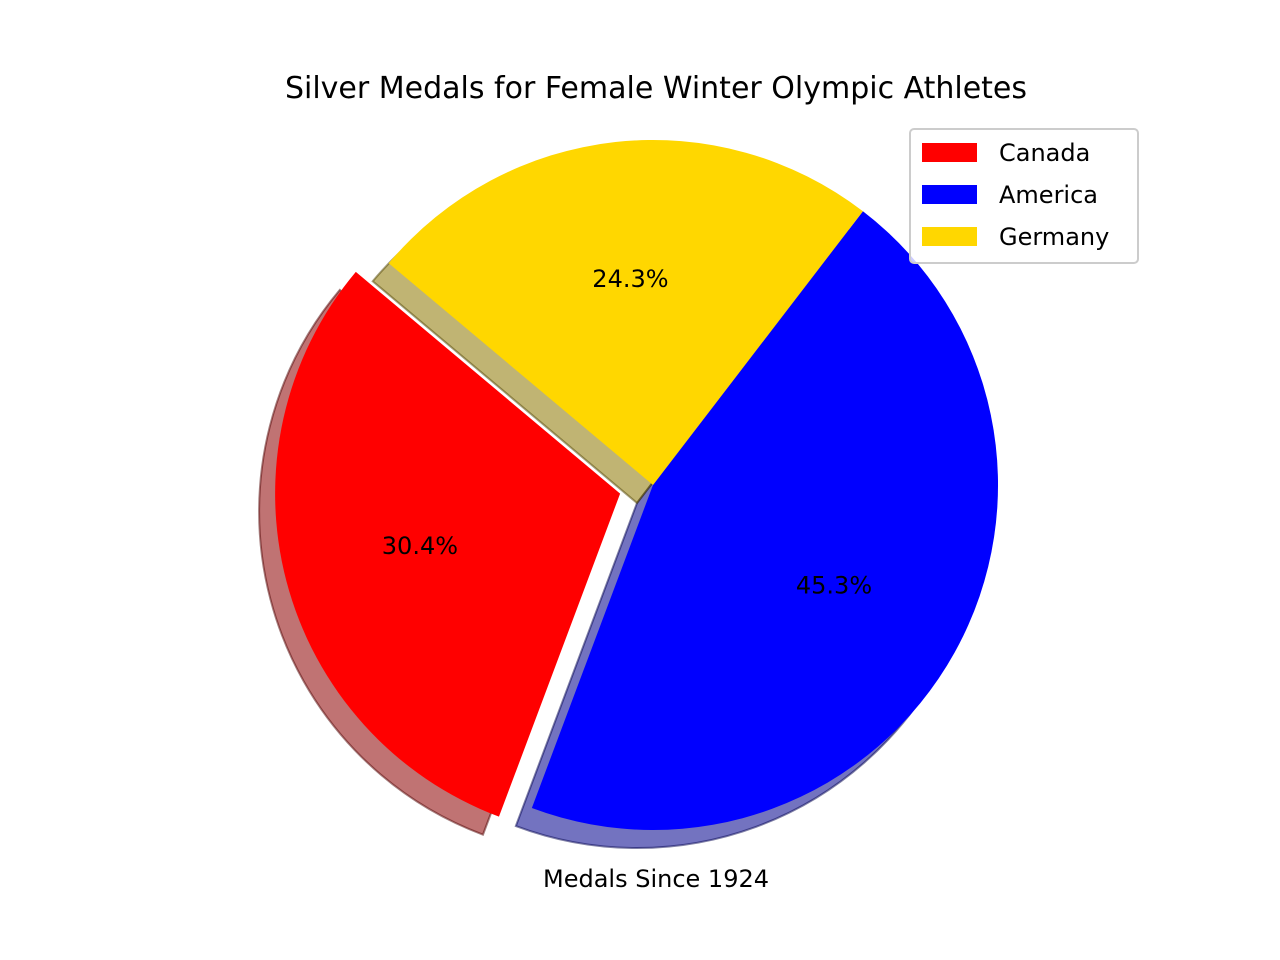 This screenshot has width=1280, height=960. I want to click on pct-label-canada: 30.4%, so click(420, 546).